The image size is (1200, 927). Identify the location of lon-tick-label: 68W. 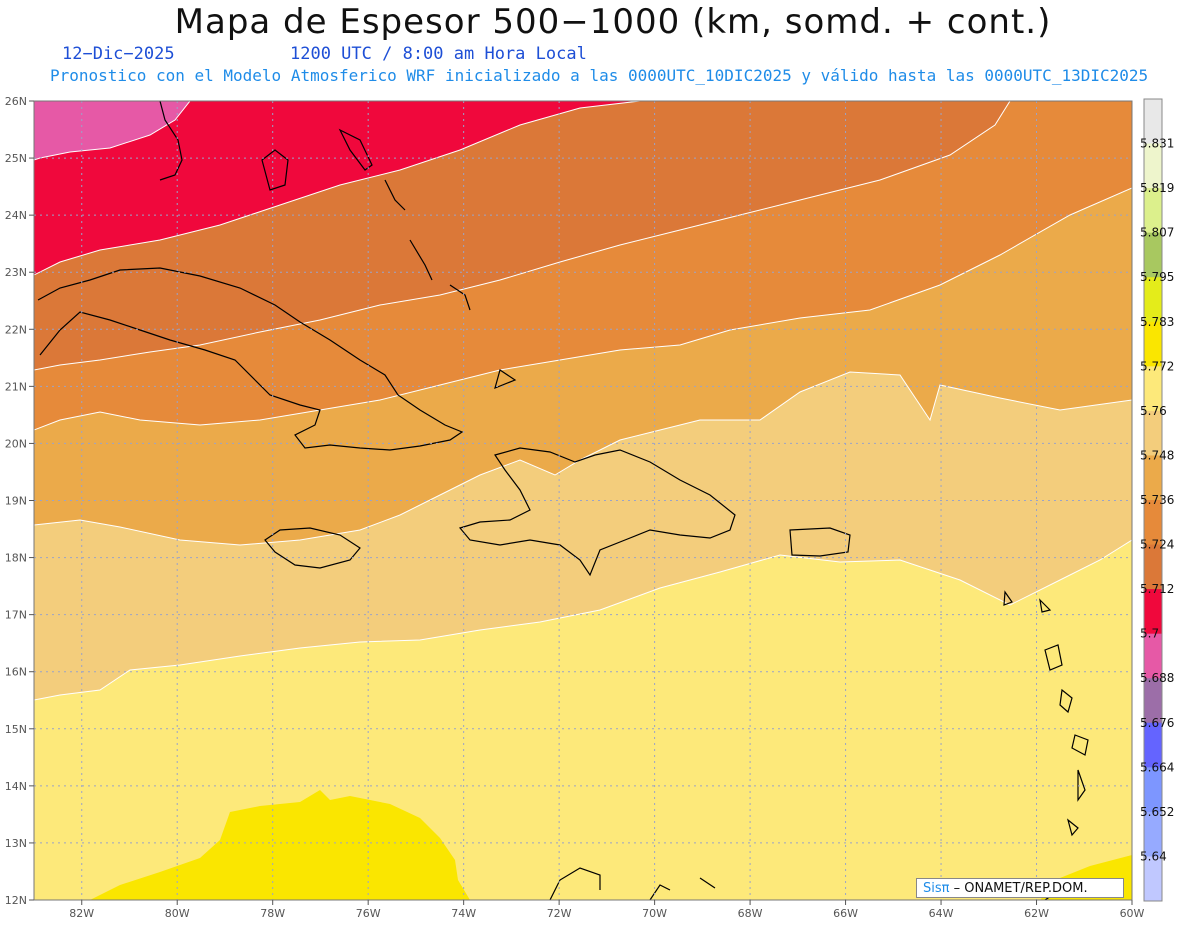
(750, 913).